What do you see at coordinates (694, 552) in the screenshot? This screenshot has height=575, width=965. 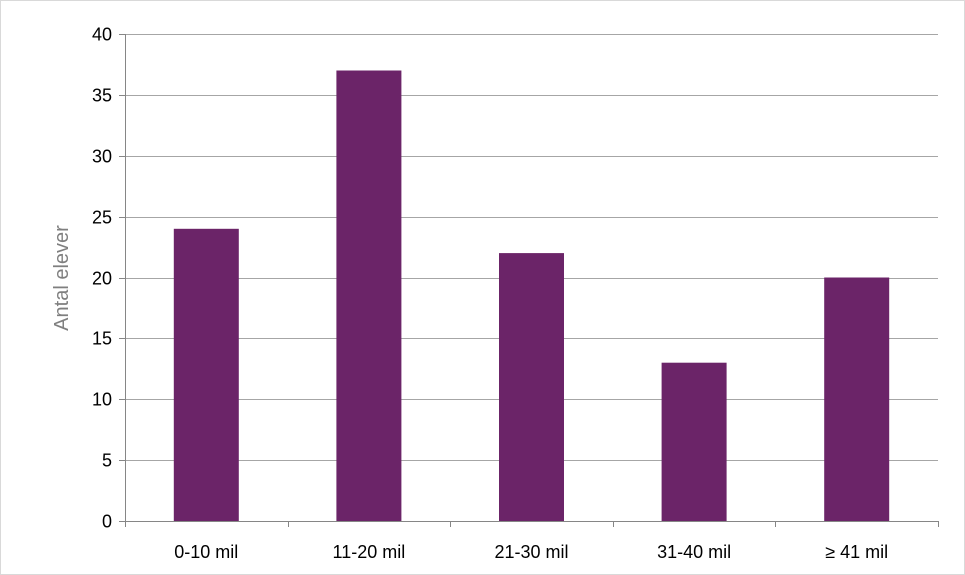 I see `x-tick-label-4: 31-40 mil` at bounding box center [694, 552].